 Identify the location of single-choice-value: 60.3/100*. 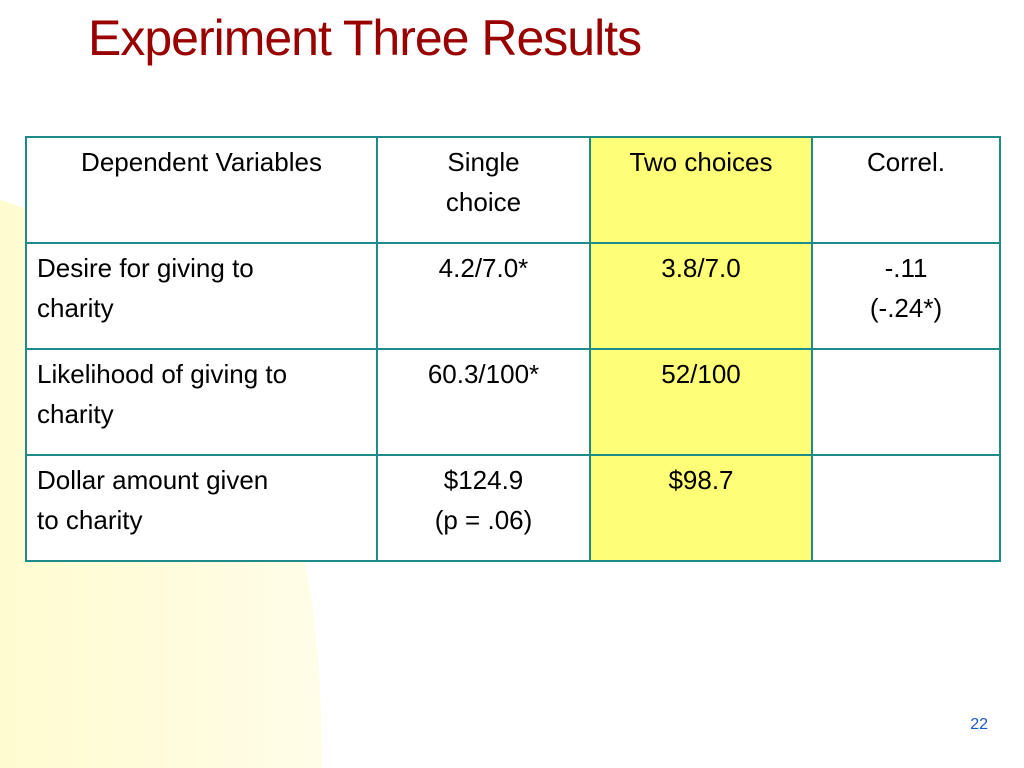
(483, 374).